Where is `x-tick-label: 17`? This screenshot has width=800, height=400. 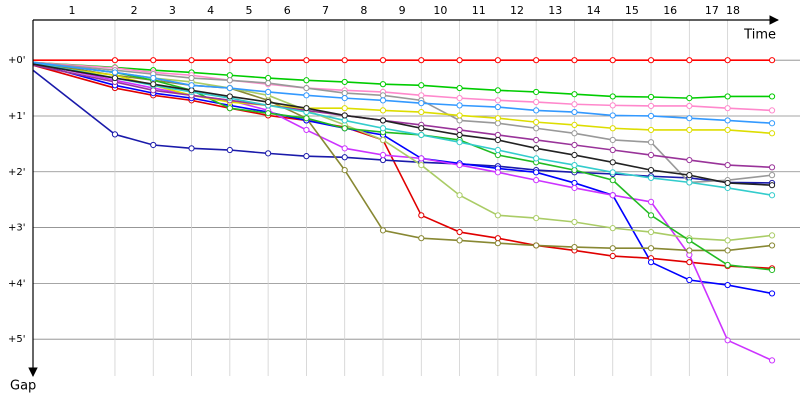
x-tick-label: 17 is located at coordinates (712, 10).